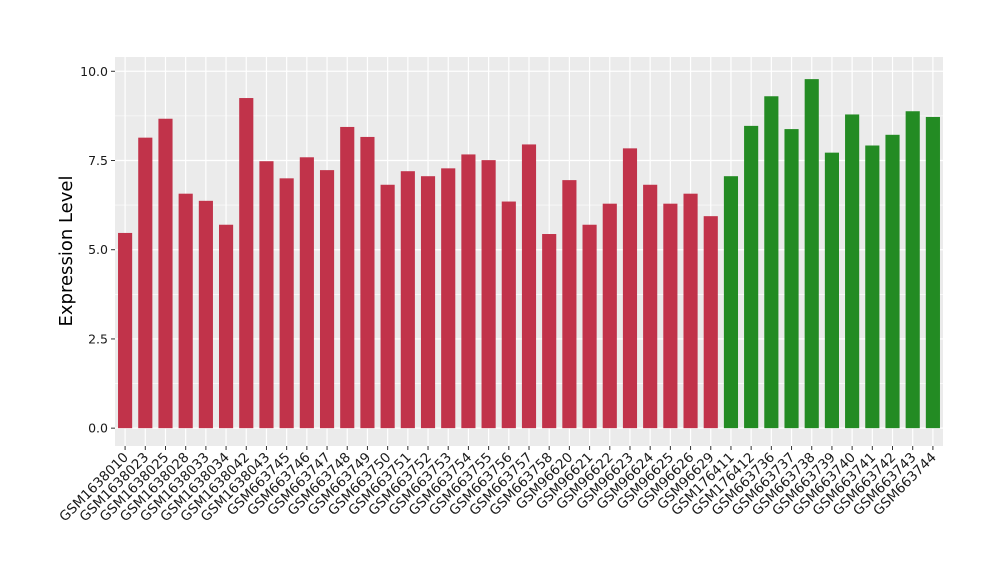  I want to click on bar-GSM1638010, so click(125, 330).